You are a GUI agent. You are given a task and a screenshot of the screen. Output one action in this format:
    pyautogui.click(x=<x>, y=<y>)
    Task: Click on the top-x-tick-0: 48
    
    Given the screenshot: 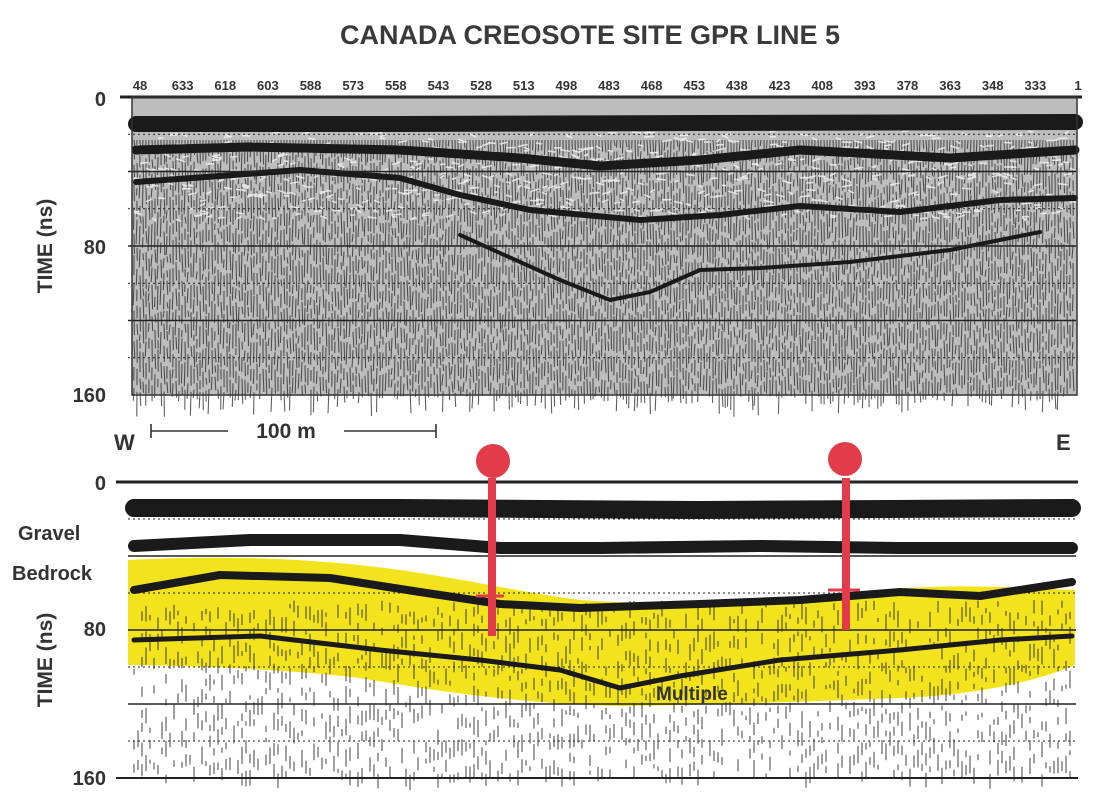 What is the action you would take?
    pyautogui.click(x=140, y=85)
    